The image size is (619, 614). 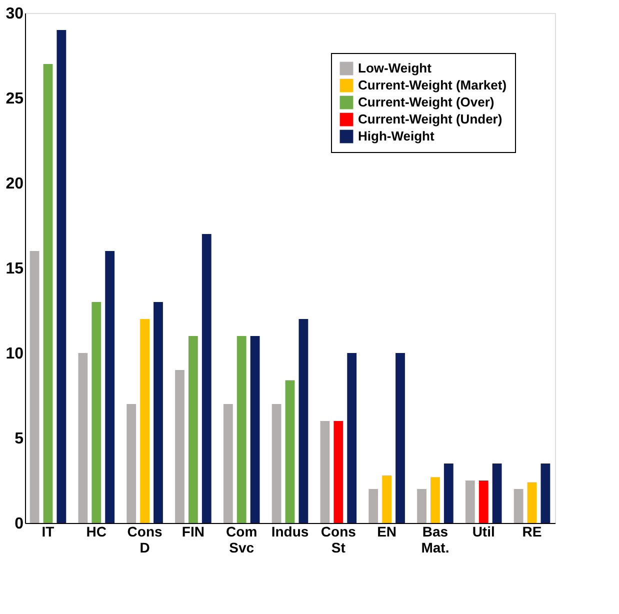 I want to click on y-tick-label: 15, so click(x=15, y=269).